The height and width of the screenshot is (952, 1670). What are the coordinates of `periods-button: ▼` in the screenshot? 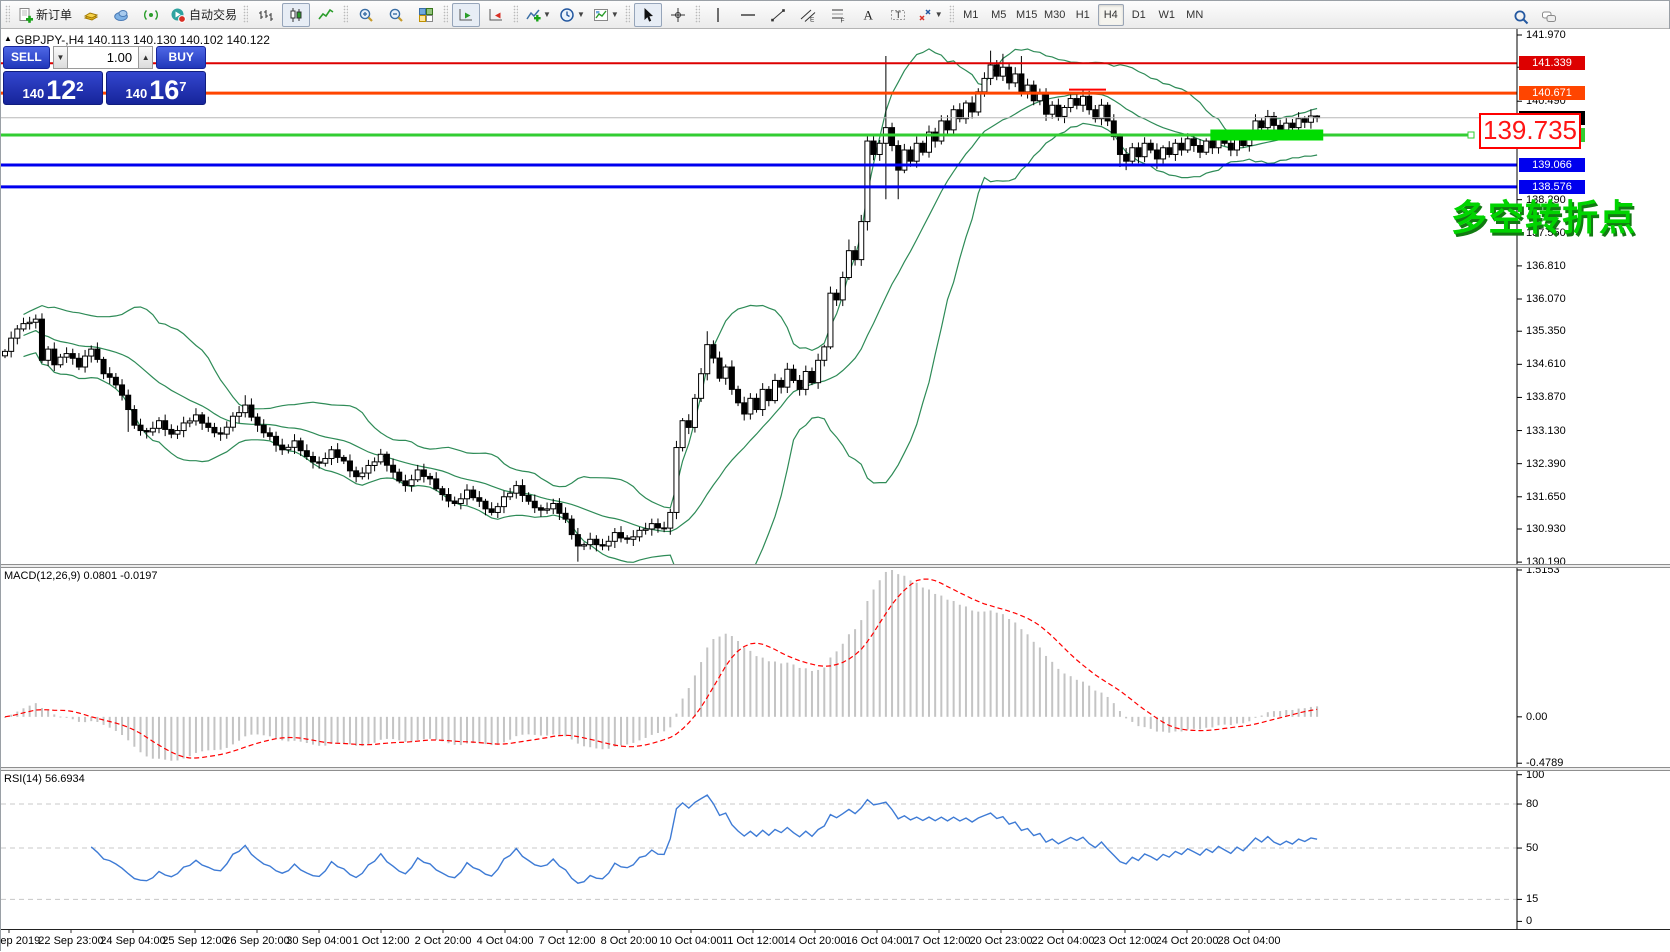 It's located at (572, 15).